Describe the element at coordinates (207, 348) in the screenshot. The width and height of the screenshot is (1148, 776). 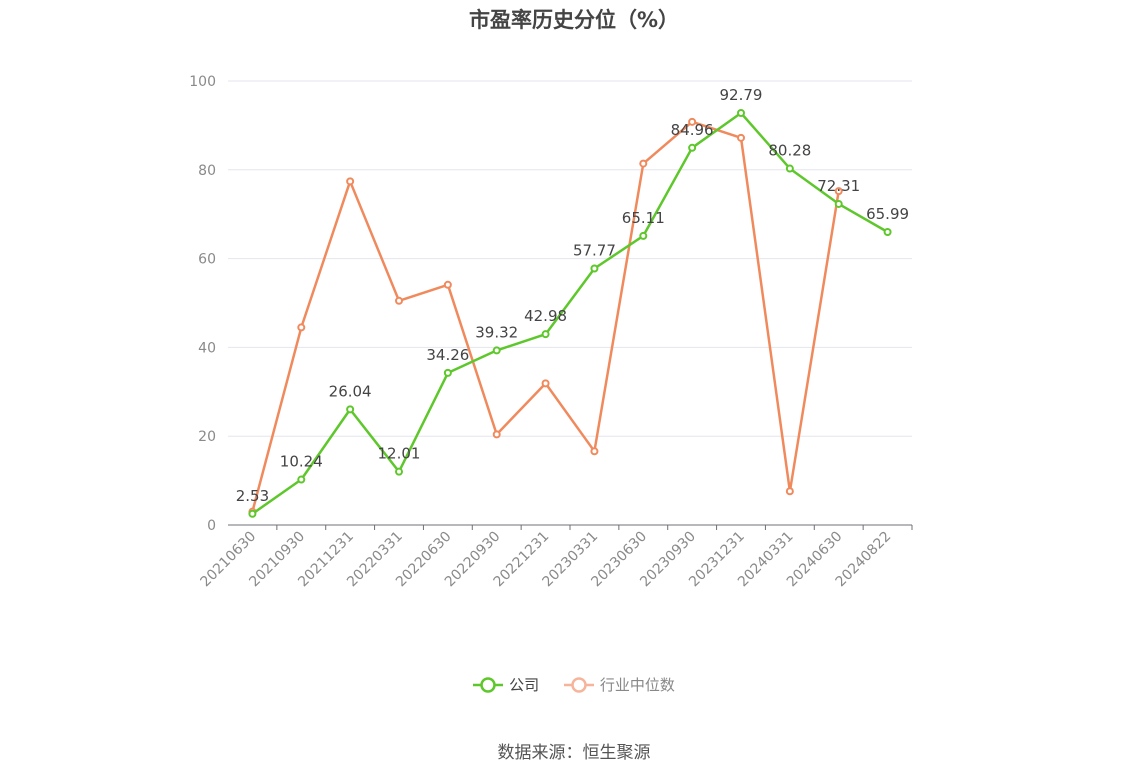
I see `y-tick-label: 40` at that location.